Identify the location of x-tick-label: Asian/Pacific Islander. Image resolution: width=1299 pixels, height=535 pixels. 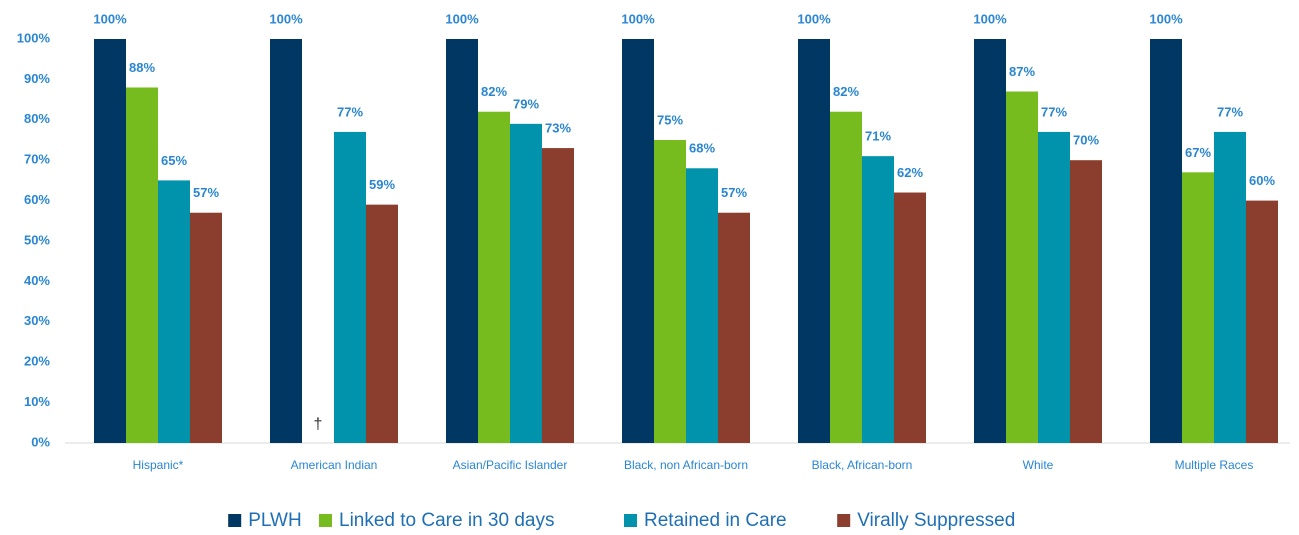
(510, 465).